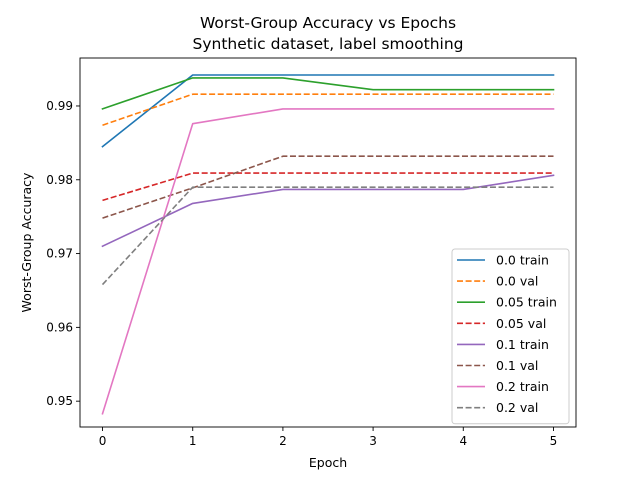 The width and height of the screenshot is (640, 480). What do you see at coordinates (522, 344) in the screenshot?
I see `legend-label-4: 0.1 train` at bounding box center [522, 344].